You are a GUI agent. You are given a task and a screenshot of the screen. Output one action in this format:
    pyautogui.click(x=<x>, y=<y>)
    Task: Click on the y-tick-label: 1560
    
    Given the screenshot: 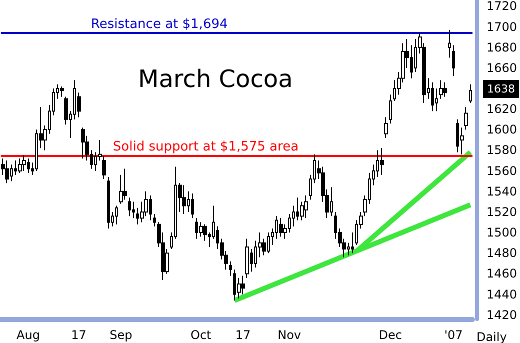 What is the action you would take?
    pyautogui.click(x=502, y=171)
    